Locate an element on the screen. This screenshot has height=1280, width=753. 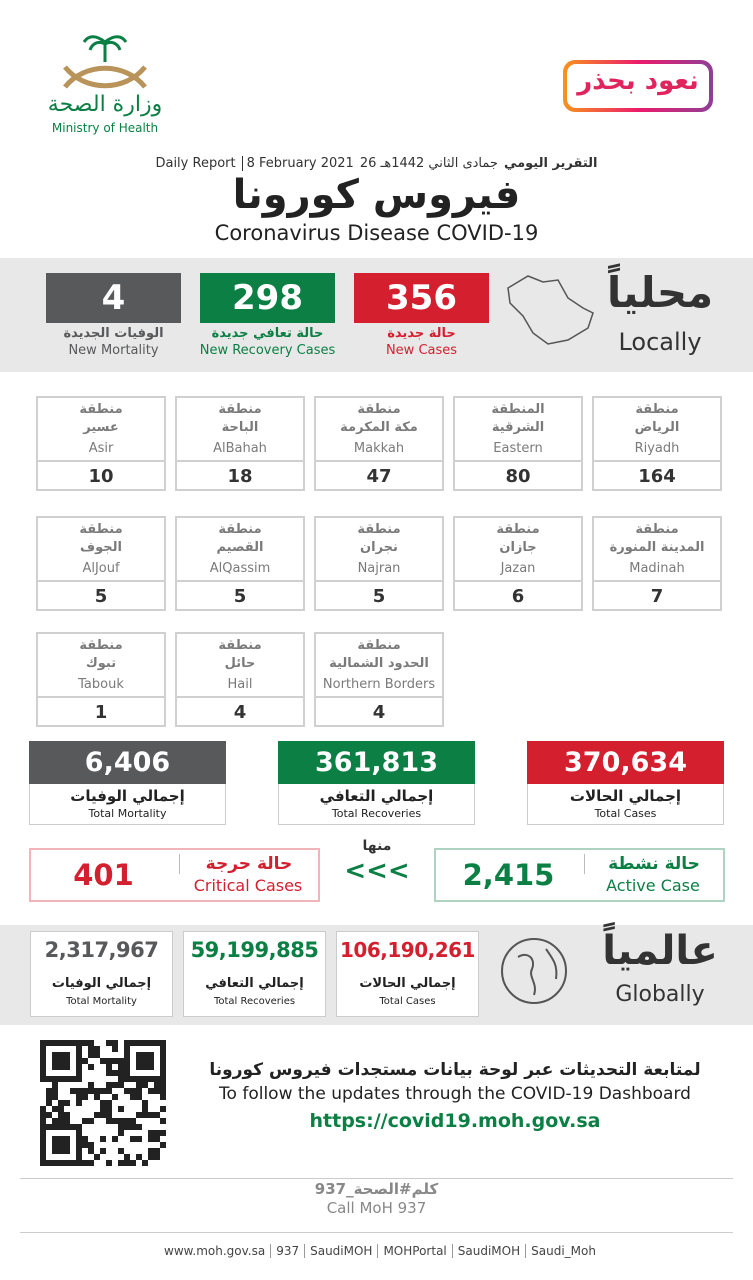
total-value: 6,406 is located at coordinates (127, 762).